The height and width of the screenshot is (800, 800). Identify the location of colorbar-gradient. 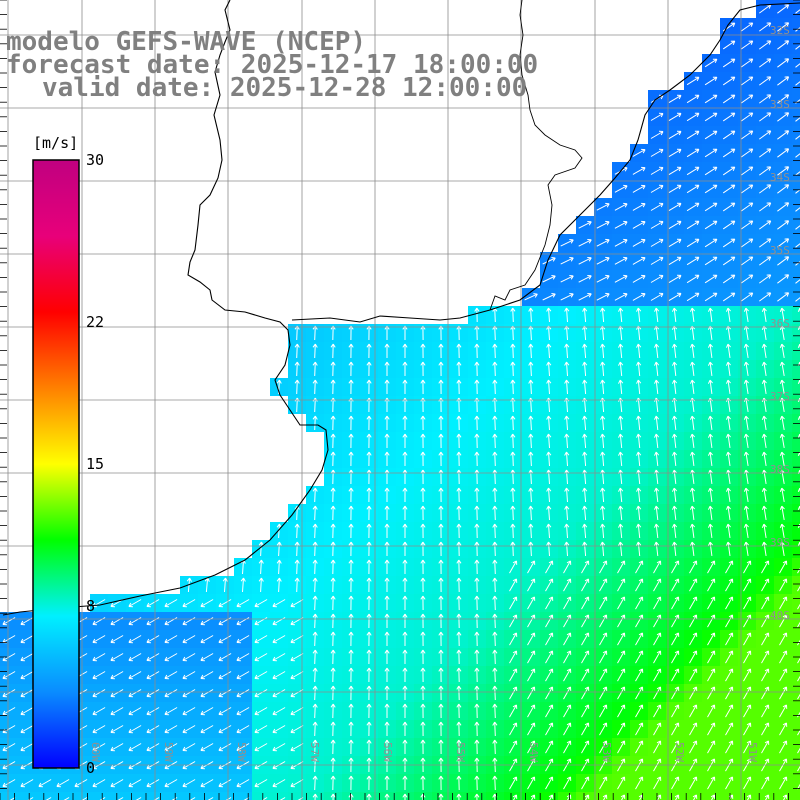
(56, 464).